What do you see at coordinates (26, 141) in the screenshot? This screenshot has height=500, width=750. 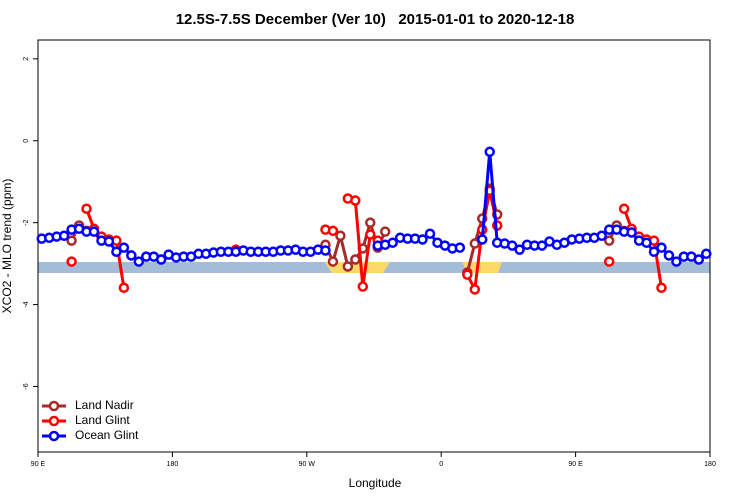 I see `y-tick-label: 0` at bounding box center [26, 141].